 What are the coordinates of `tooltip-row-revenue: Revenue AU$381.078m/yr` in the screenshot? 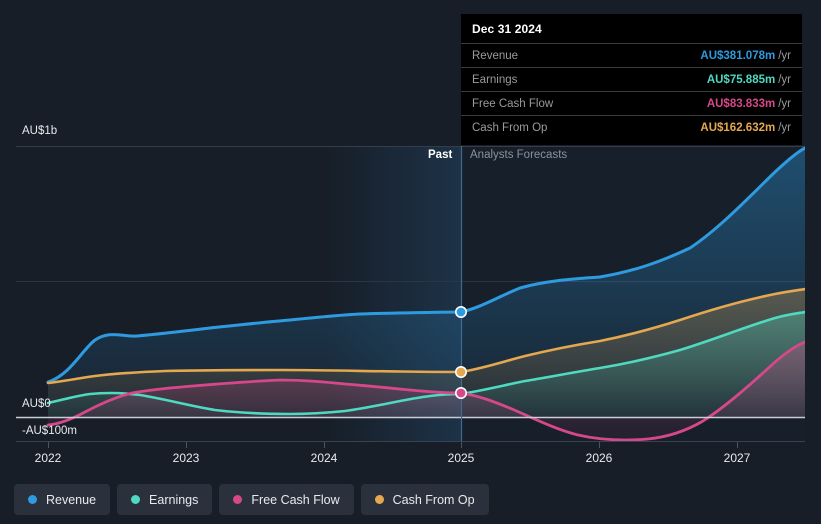 It's located at (631, 55).